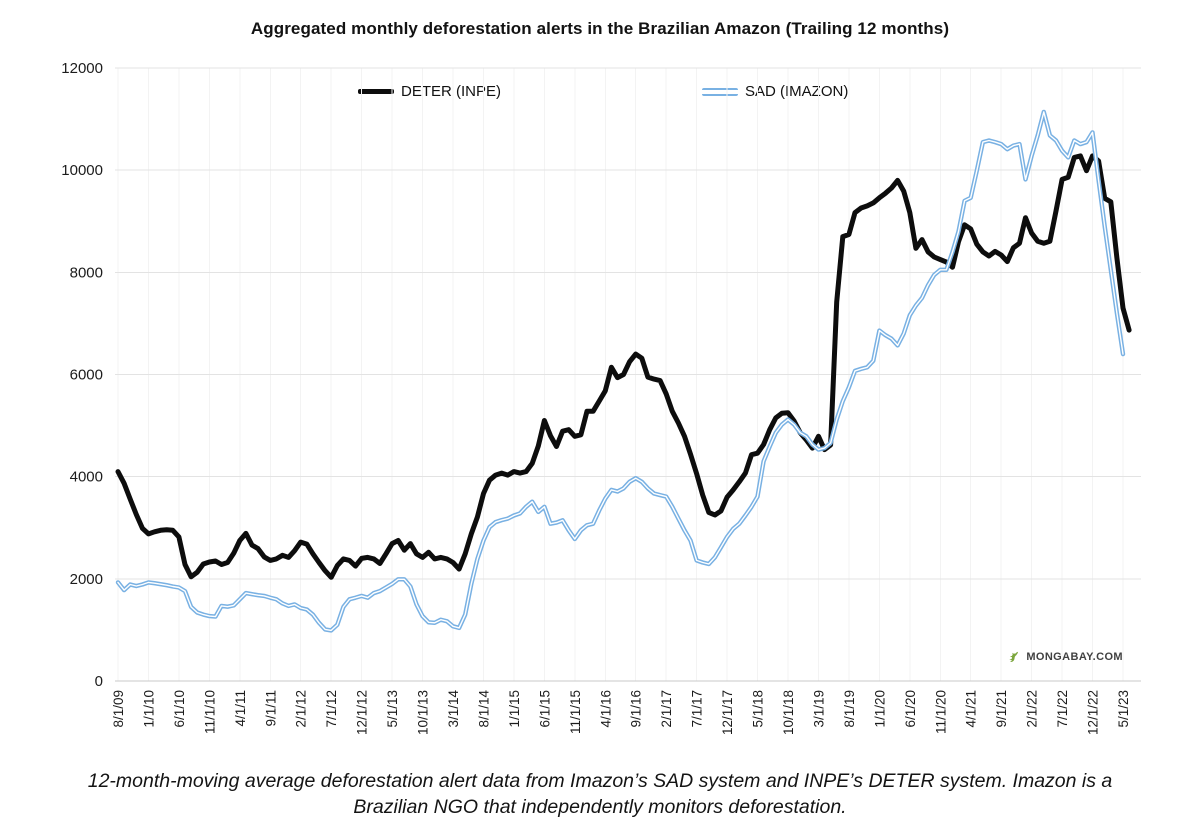  What do you see at coordinates (575, 712) in the screenshot?
I see `x-tick-label: 11/1/15` at bounding box center [575, 712].